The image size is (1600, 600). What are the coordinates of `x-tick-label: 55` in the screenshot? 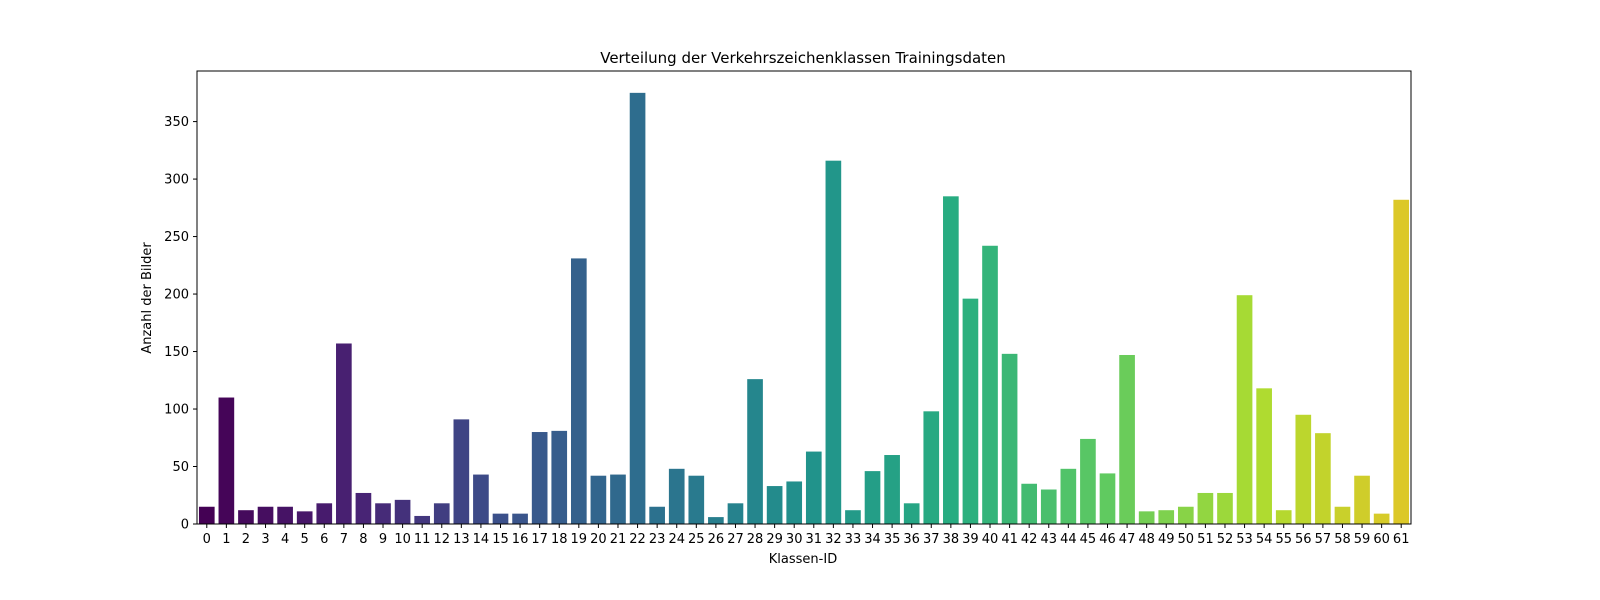 It's located at (1283, 539).